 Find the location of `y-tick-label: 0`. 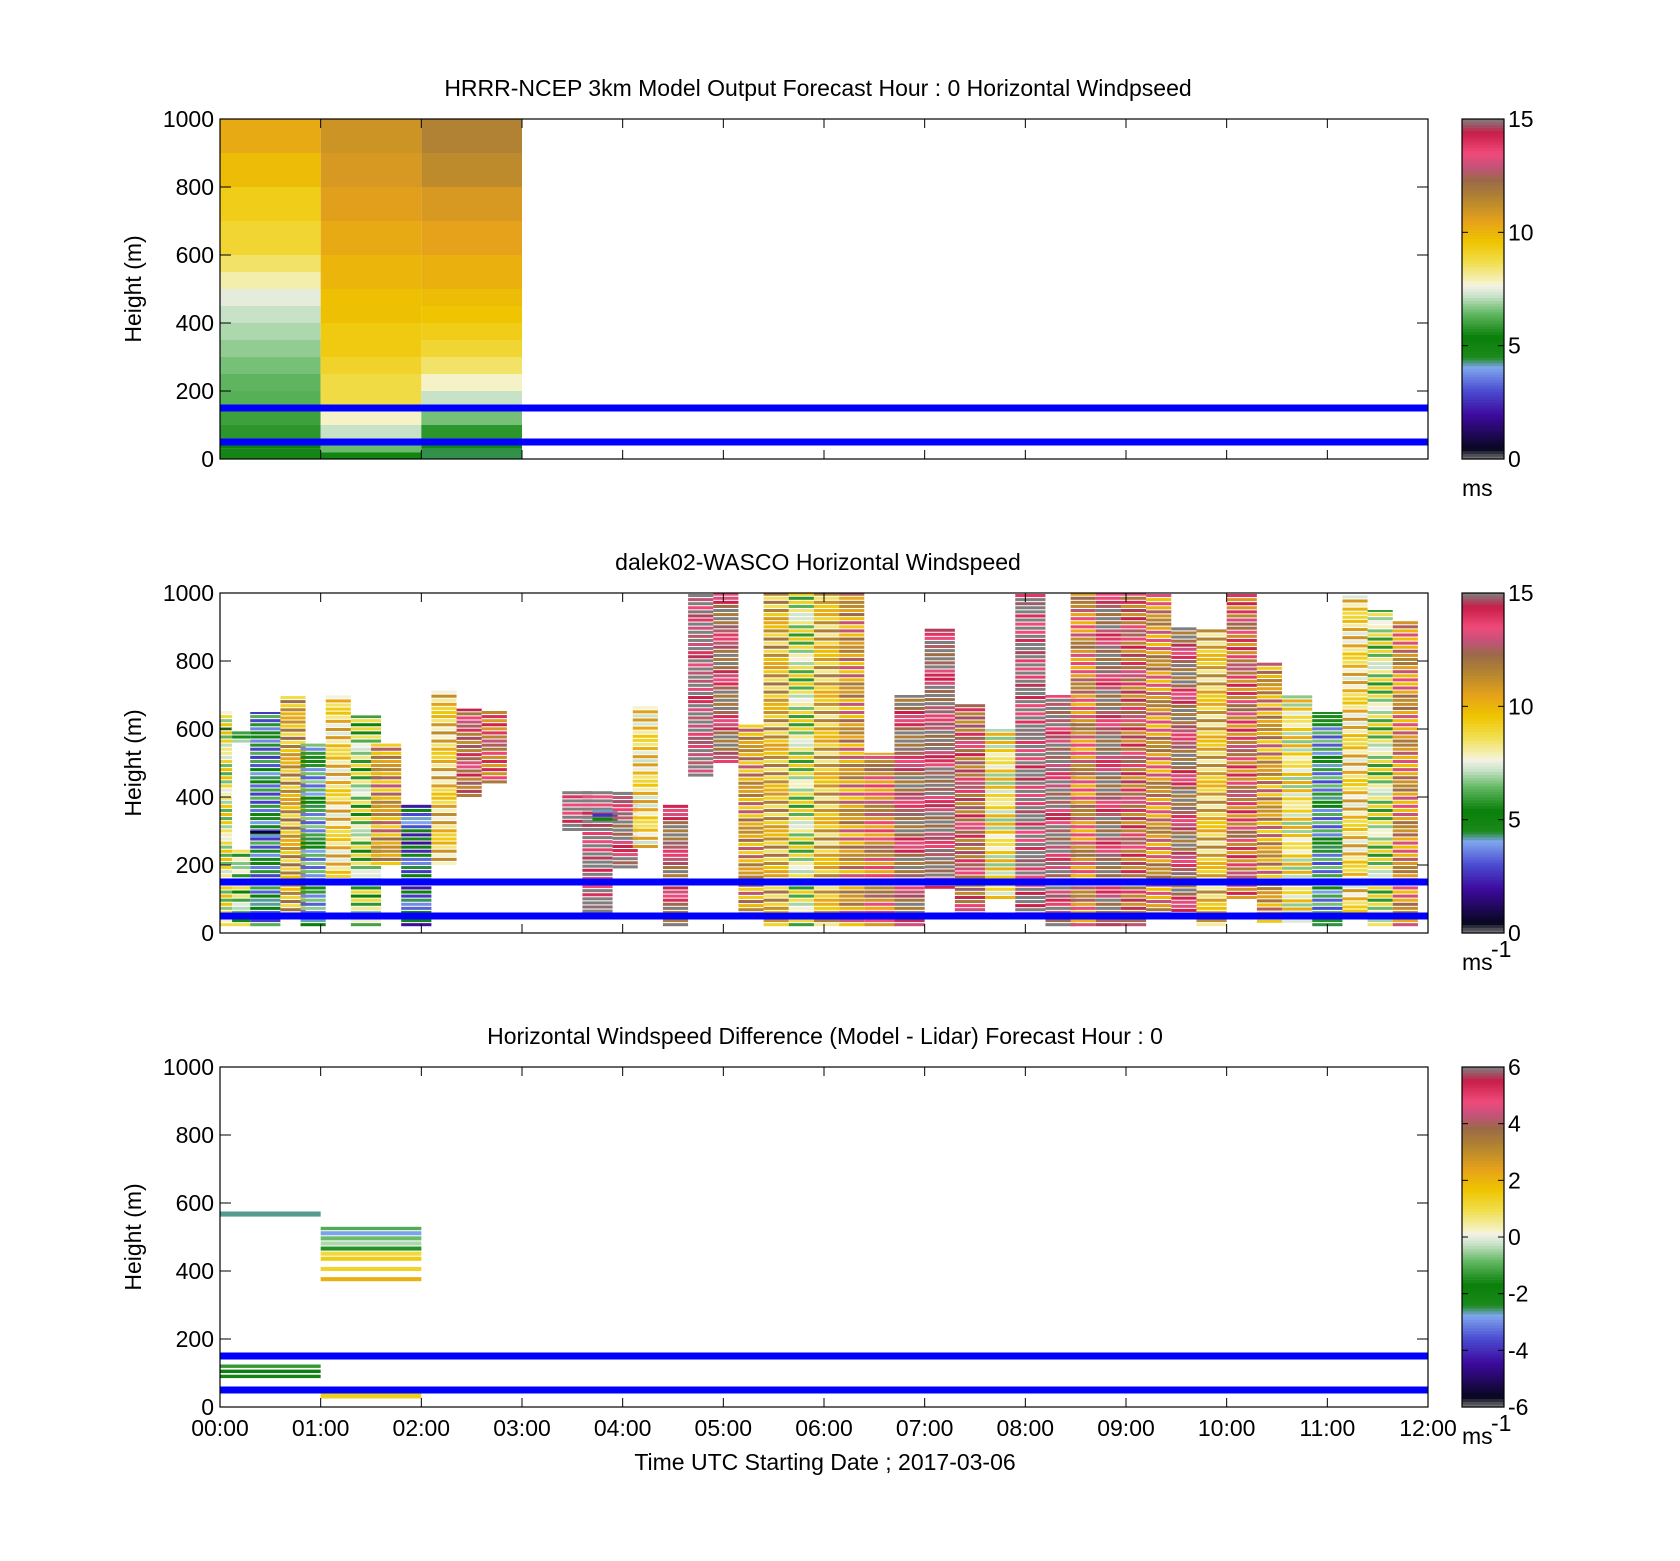

y-tick-label: 0 is located at coordinates (207, 459).